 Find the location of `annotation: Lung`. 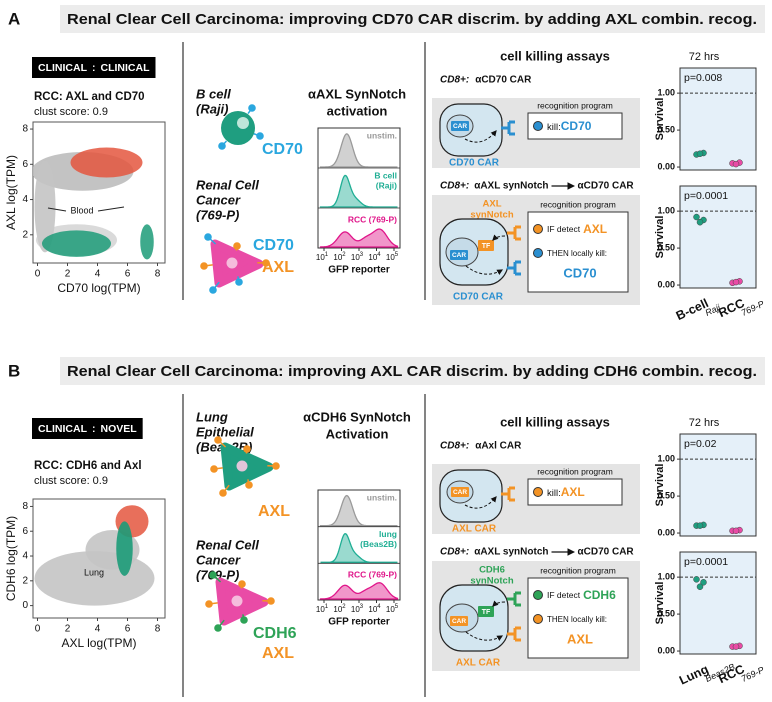

annotation: Lung is located at coordinates (94, 572).